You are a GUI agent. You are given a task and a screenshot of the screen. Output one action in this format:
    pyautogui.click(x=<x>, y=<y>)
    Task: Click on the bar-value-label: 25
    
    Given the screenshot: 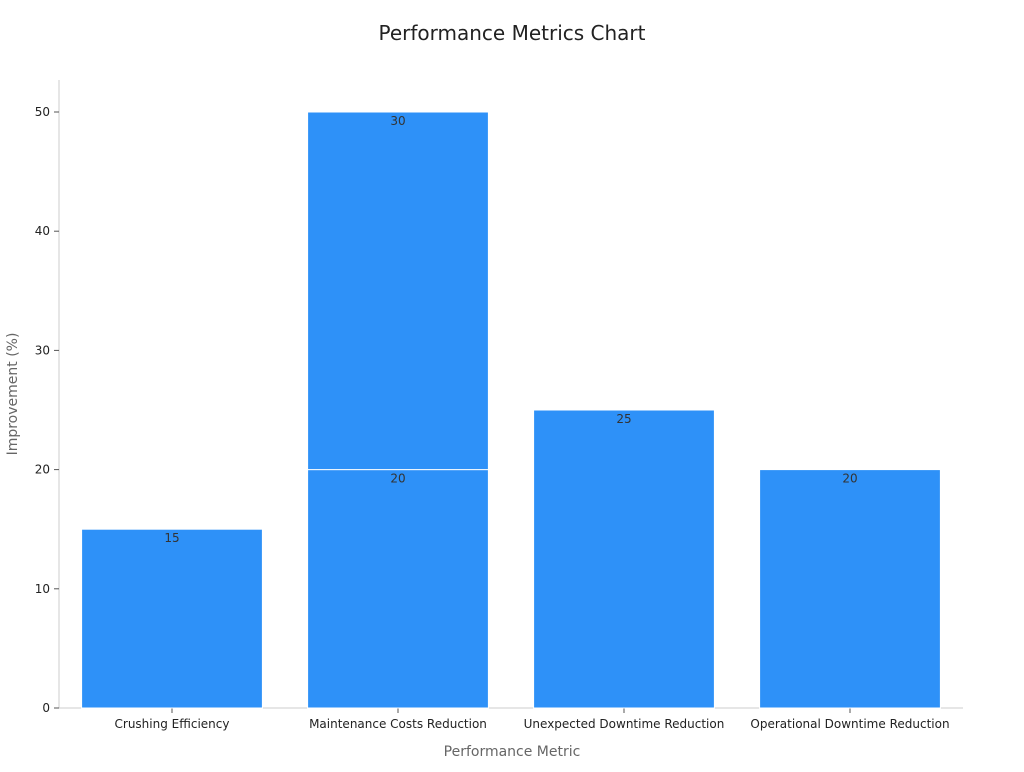 What is the action you would take?
    pyautogui.click(x=623, y=419)
    